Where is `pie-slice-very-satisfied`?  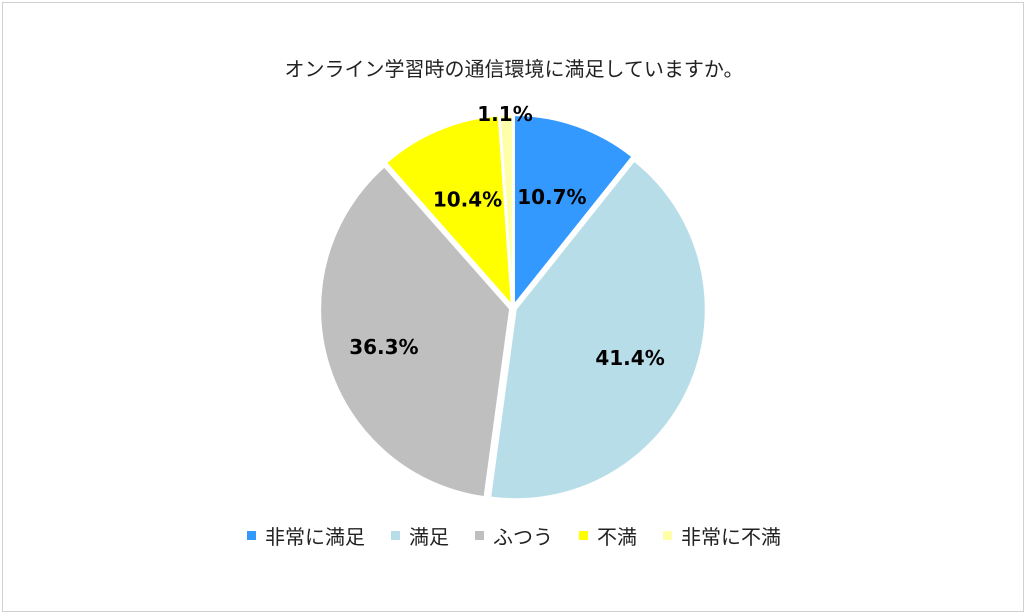 pie-slice-very-satisfied is located at coordinates (573, 211).